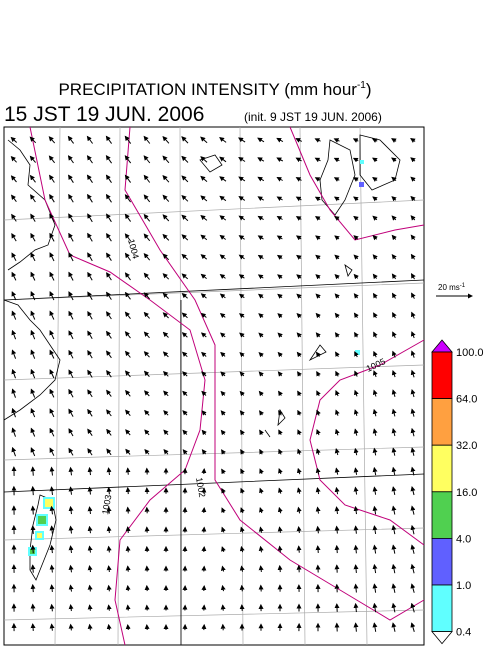 The image size is (500, 655). Describe the element at coordinates (104, 114) in the screenshot. I see `valid-time: 15 JST 19 JUN. 2006` at that location.